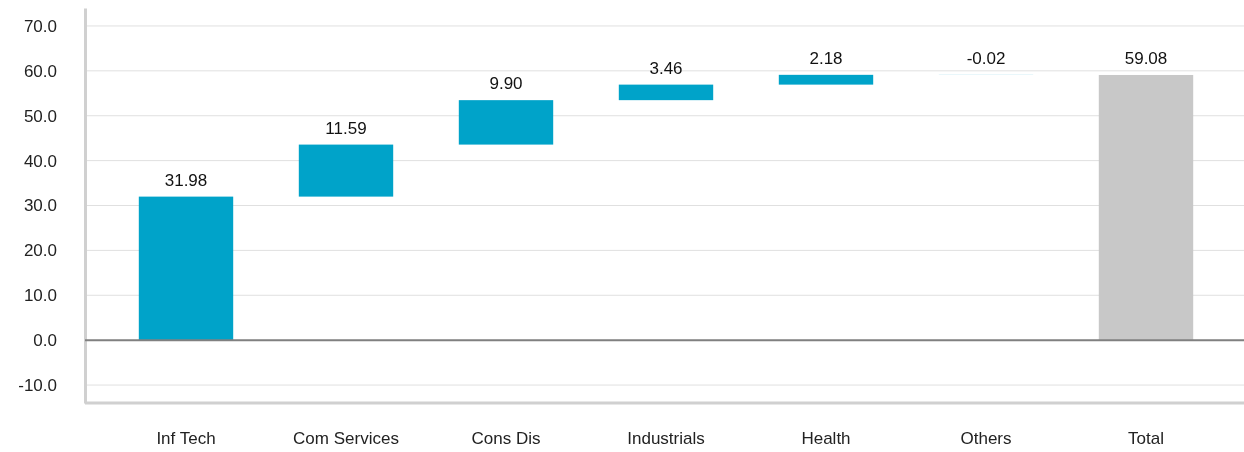 The height and width of the screenshot is (452, 1244). What do you see at coordinates (346, 128) in the screenshot?
I see `data-label: 11.59` at bounding box center [346, 128].